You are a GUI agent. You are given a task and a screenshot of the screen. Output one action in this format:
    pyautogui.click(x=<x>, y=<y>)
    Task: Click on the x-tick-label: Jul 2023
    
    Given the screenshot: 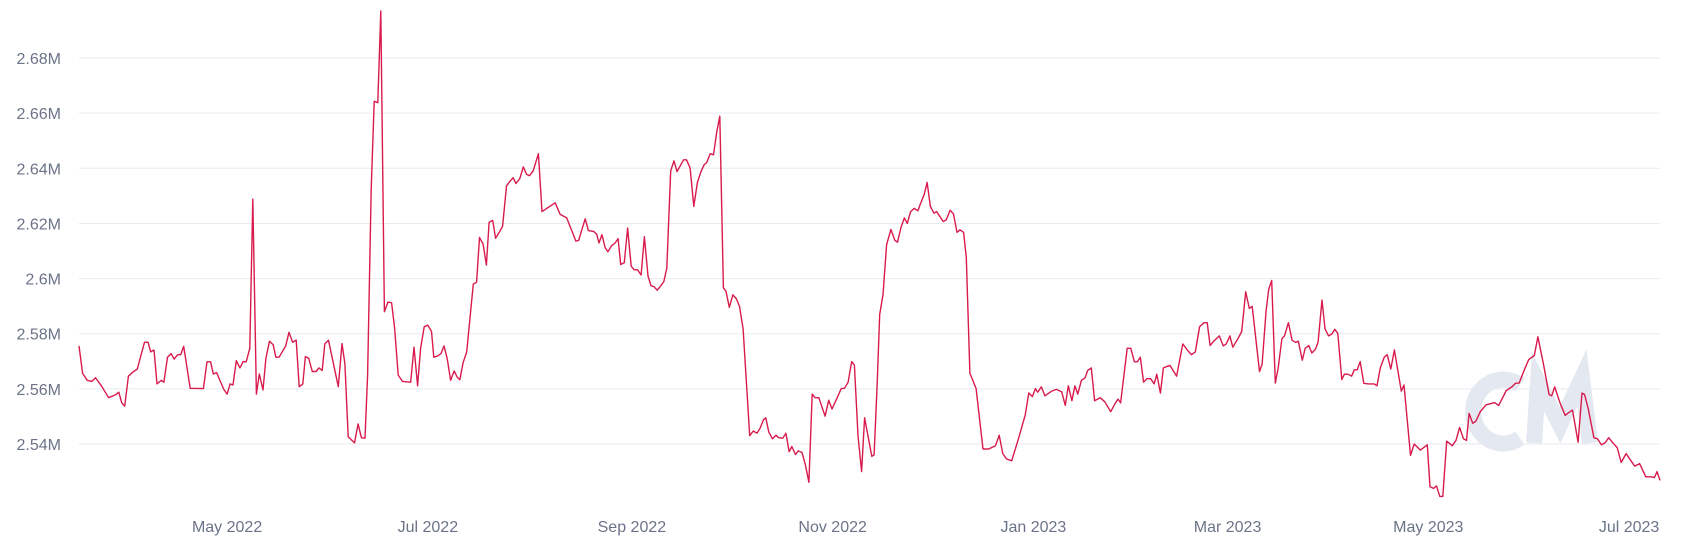 What is the action you would take?
    pyautogui.click(x=1629, y=527)
    